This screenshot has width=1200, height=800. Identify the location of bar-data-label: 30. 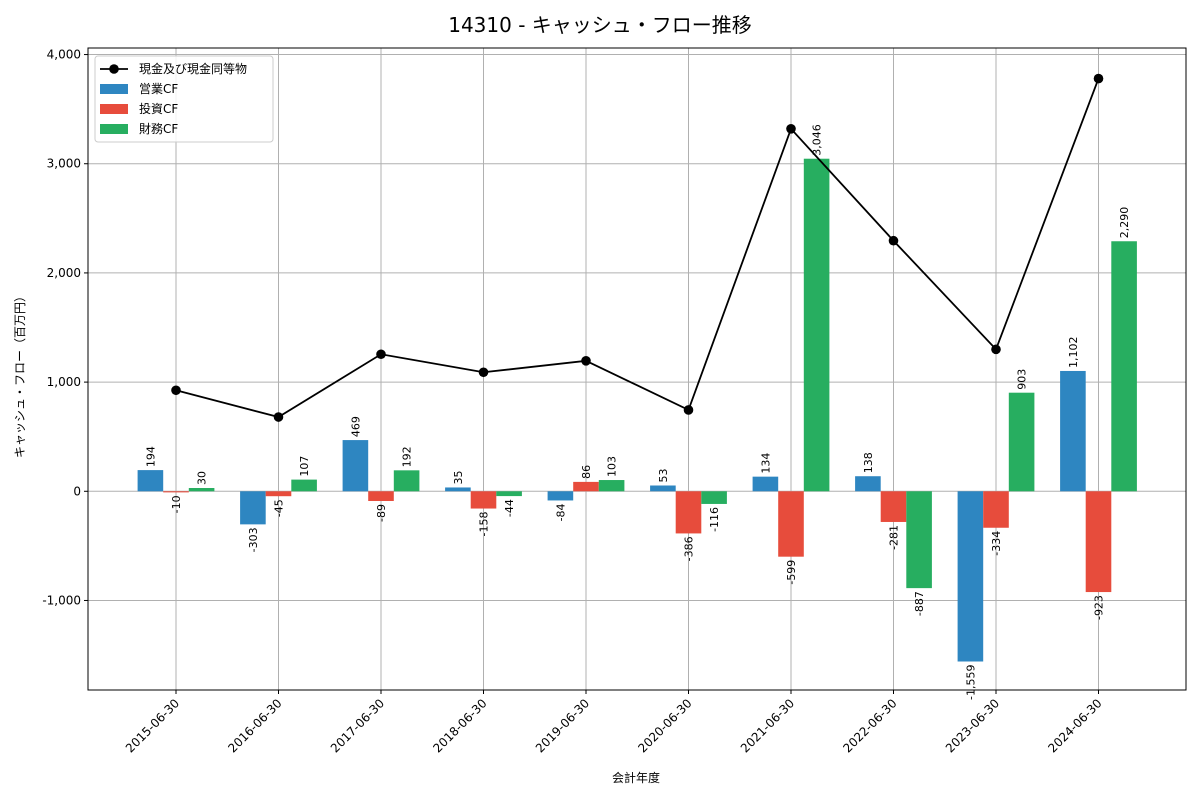
(202, 478).